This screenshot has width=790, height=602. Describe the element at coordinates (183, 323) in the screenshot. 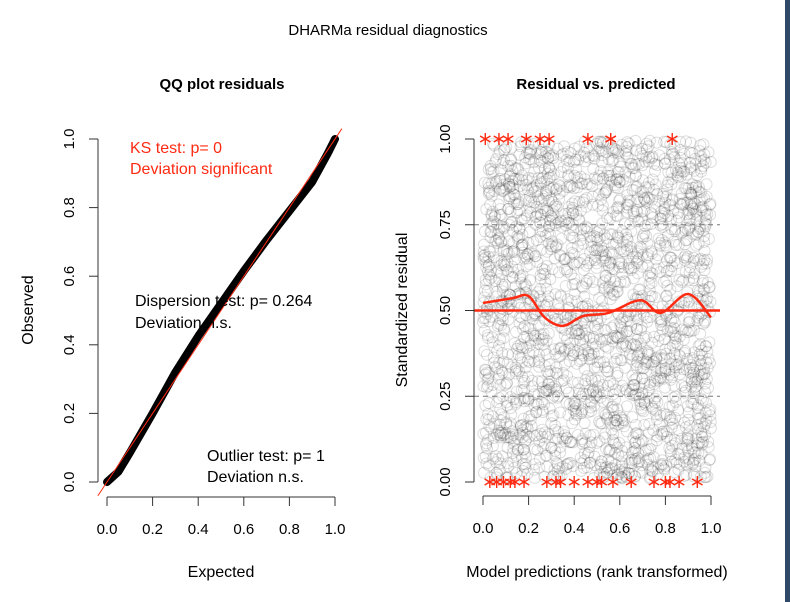

I see `dispersion-deviation-text: Deviation n.s.` at that location.